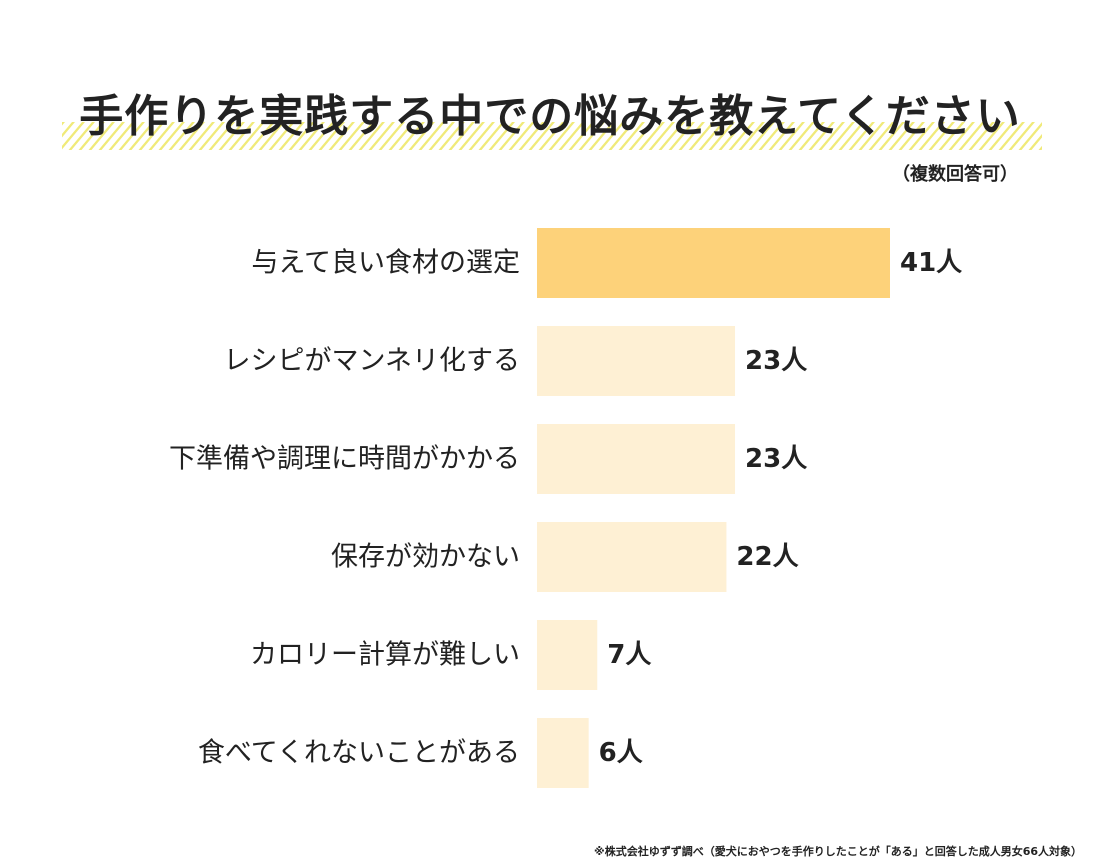 The image size is (1100, 867). I want to click on category-label-5: 食べてくれないことがある, so click(359, 753).